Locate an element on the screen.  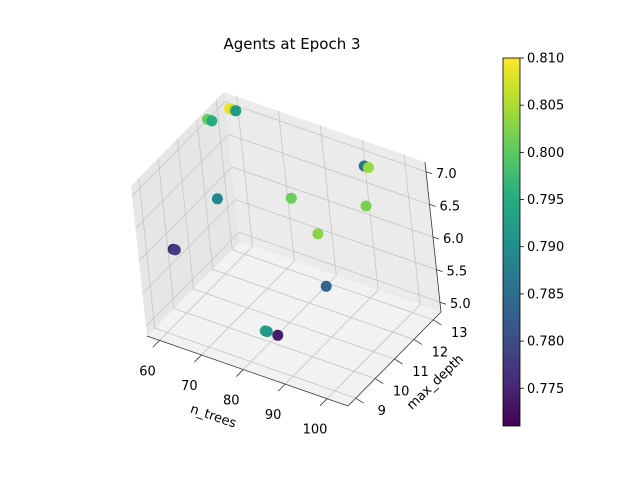
y-tick-label: 10 is located at coordinates (401, 392).